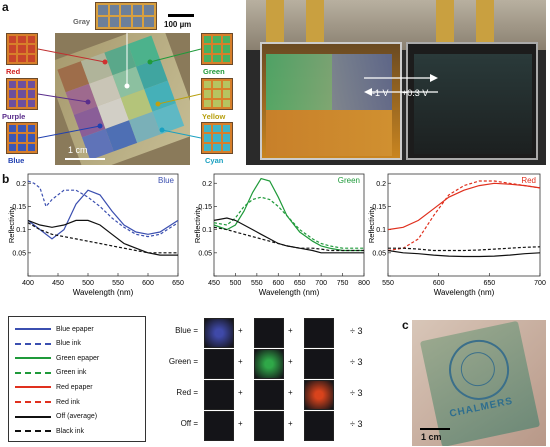  Describe the element at coordinates (415, 93) in the screenshot. I see `voltage-label-off: +0.3 V` at that location.